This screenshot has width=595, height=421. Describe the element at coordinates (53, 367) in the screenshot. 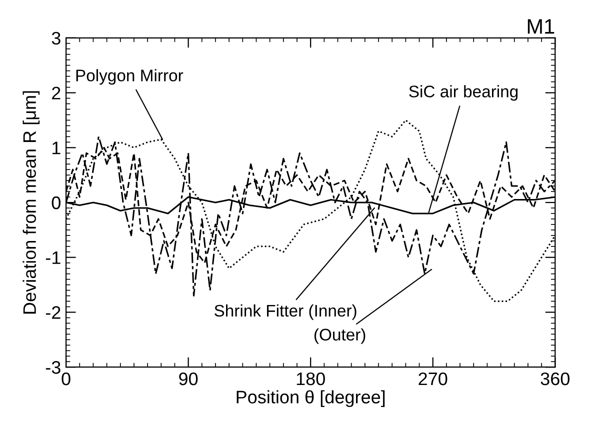

I see `y-tick-label: -3` at that location.